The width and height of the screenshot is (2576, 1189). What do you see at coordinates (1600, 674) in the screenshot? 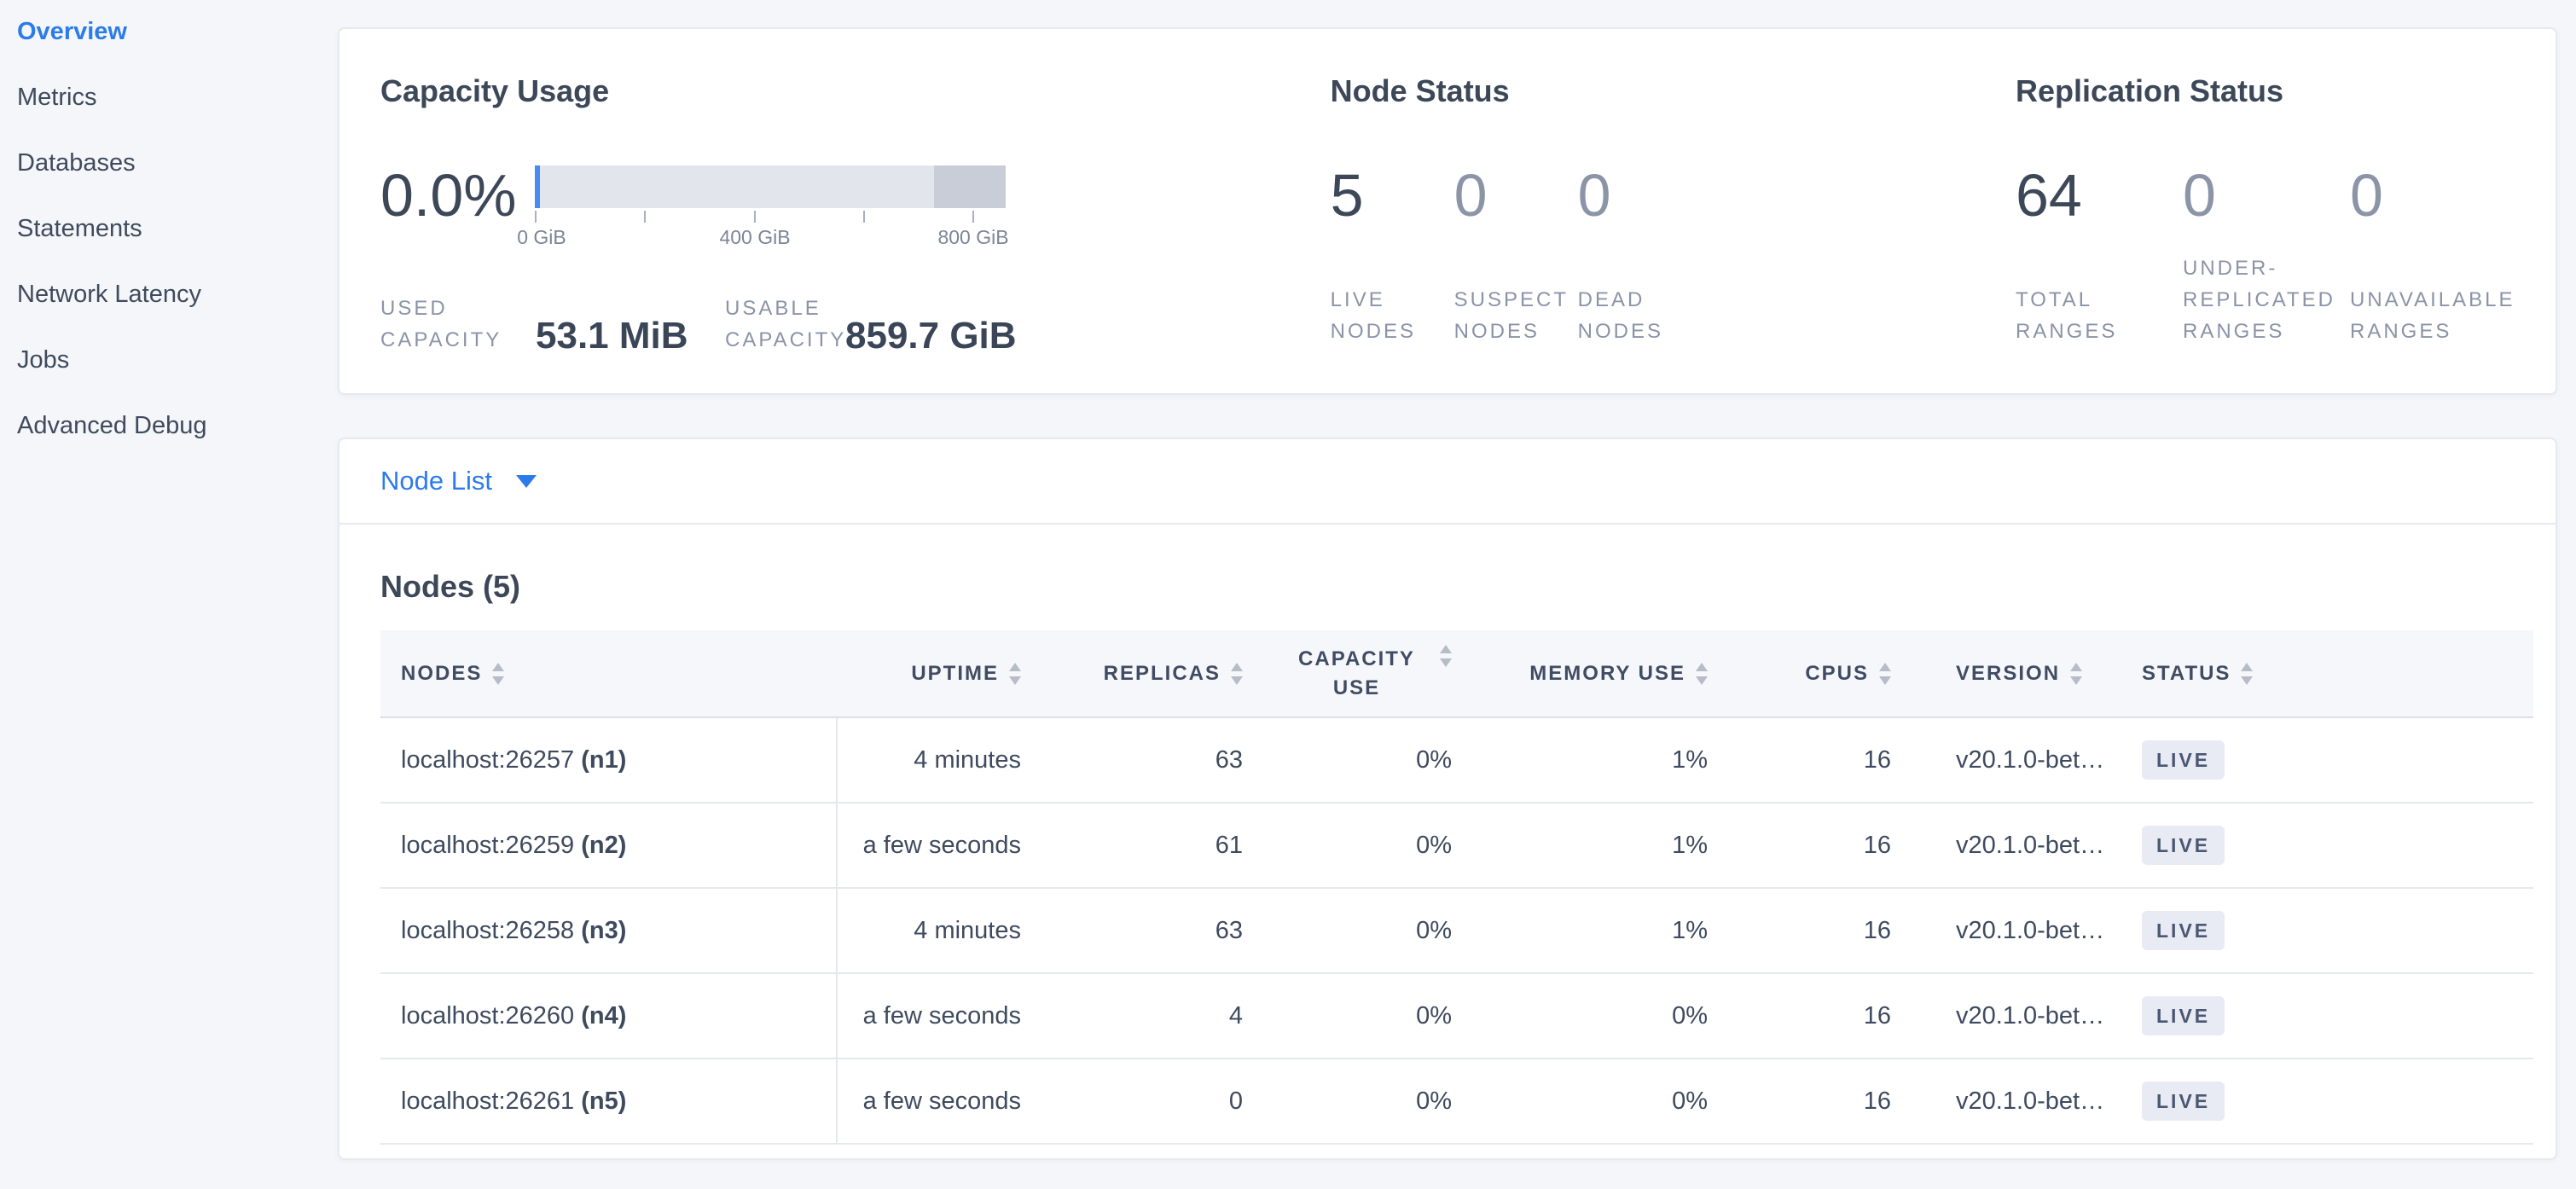
I see `column-header-memory-use: MEMORY USE` at bounding box center [1600, 674].